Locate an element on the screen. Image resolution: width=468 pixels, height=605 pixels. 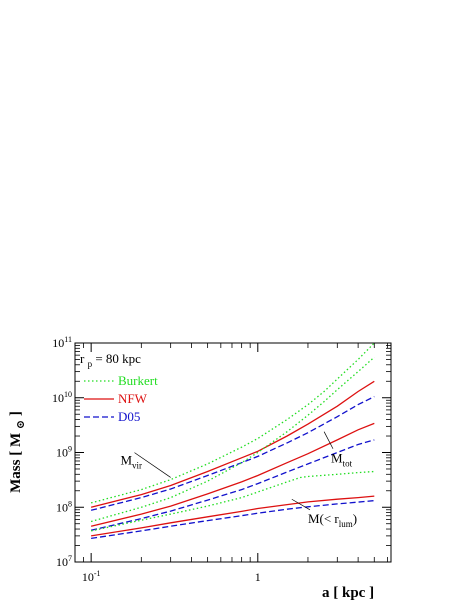
annotation-mtot: Mtot is located at coordinates (342, 460).